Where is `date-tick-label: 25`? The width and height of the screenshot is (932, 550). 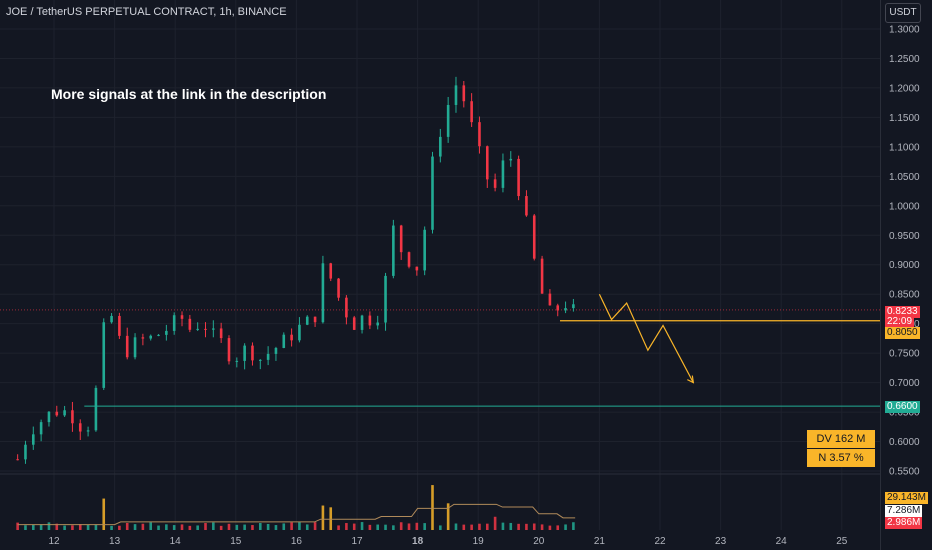
date-tick-label: 25 is located at coordinates (842, 541).